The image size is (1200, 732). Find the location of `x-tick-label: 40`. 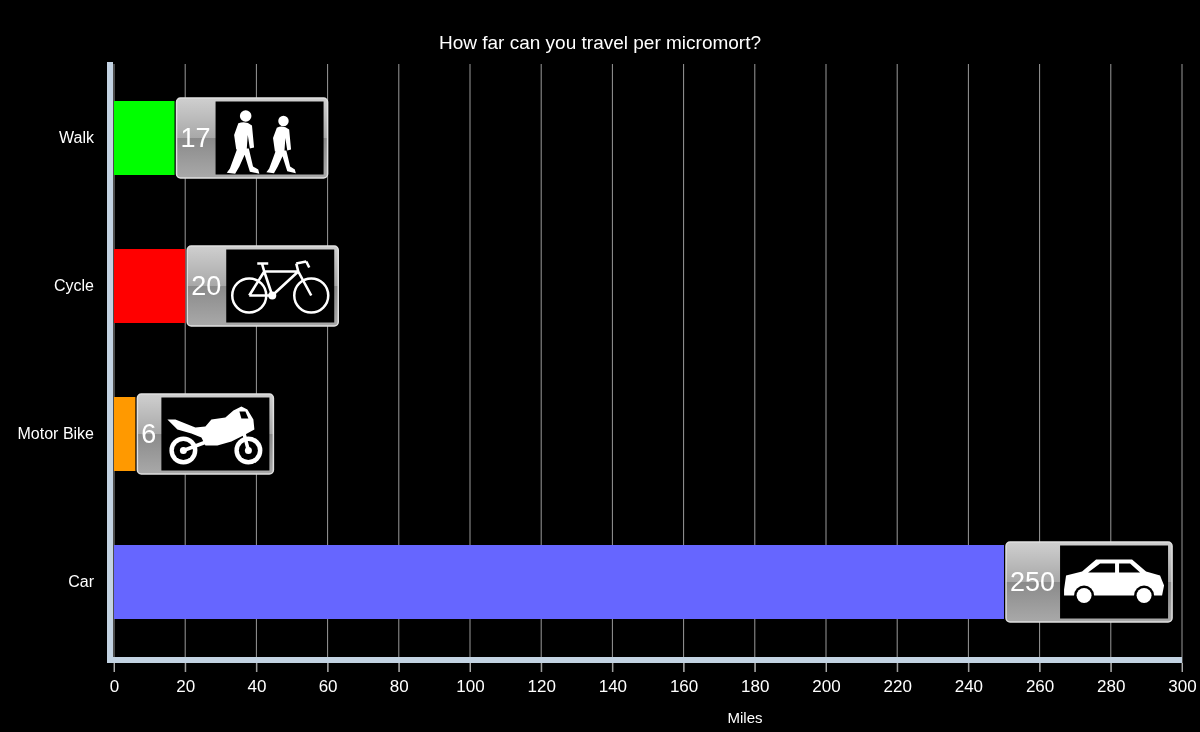

x-tick-label: 40 is located at coordinates (257, 687).